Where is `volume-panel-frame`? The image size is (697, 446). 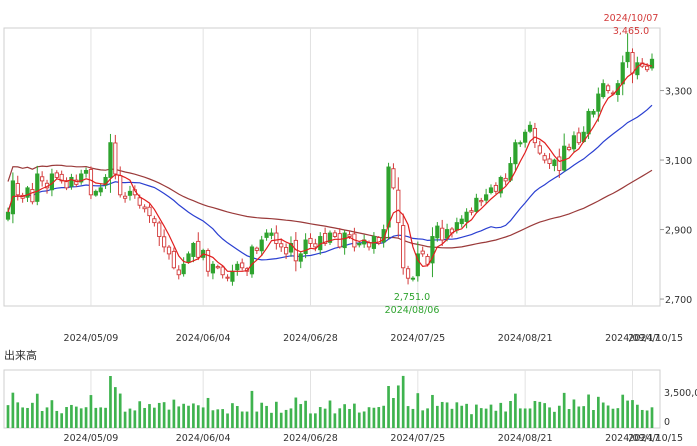
volume-panel-frame is located at coordinates (332, 399).